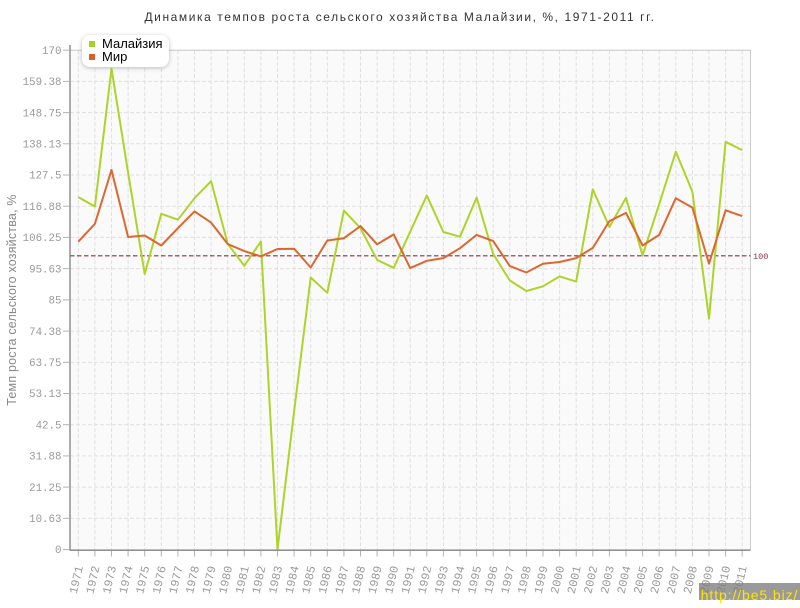 The height and width of the screenshot is (608, 800). What do you see at coordinates (58, 551) in the screenshot?
I see `svg-text: 0` at bounding box center [58, 551].